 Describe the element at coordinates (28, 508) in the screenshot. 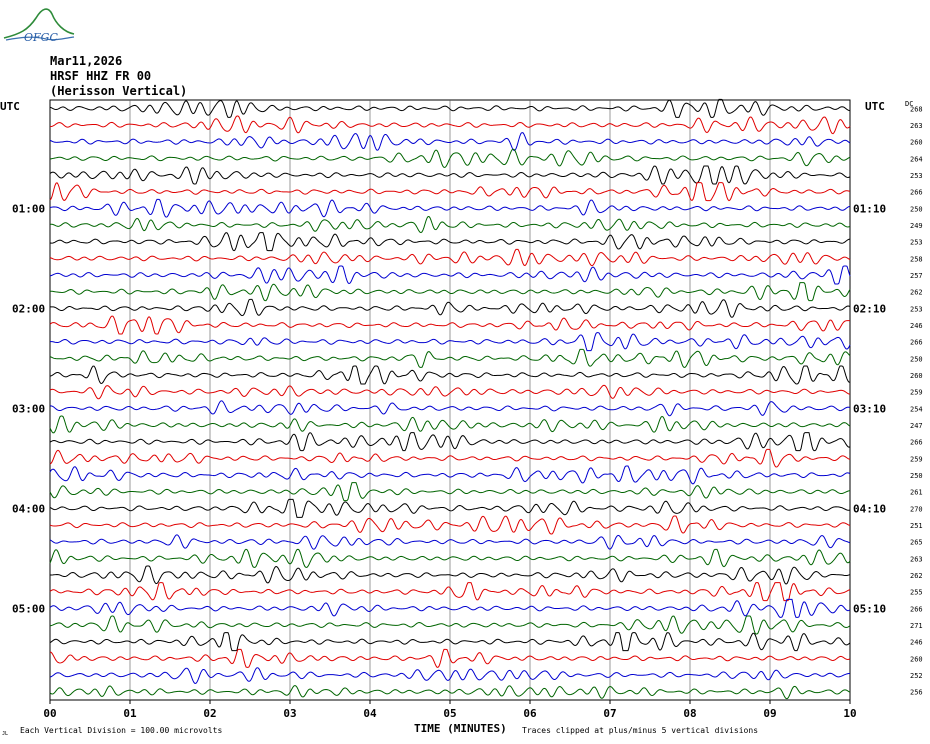

I see `left-time-label: 04:00` at that location.